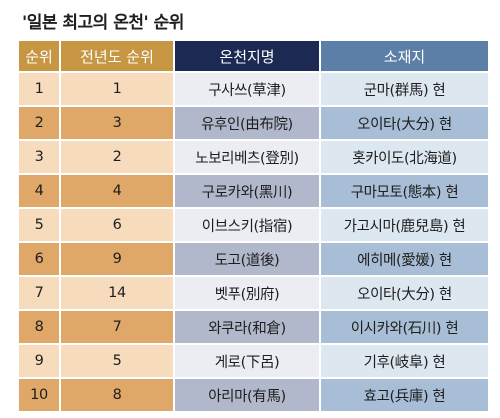 This screenshot has height=418, width=500. I want to click on header-row: 순위 전년도 순위 온천지명 소재지, so click(253, 57).